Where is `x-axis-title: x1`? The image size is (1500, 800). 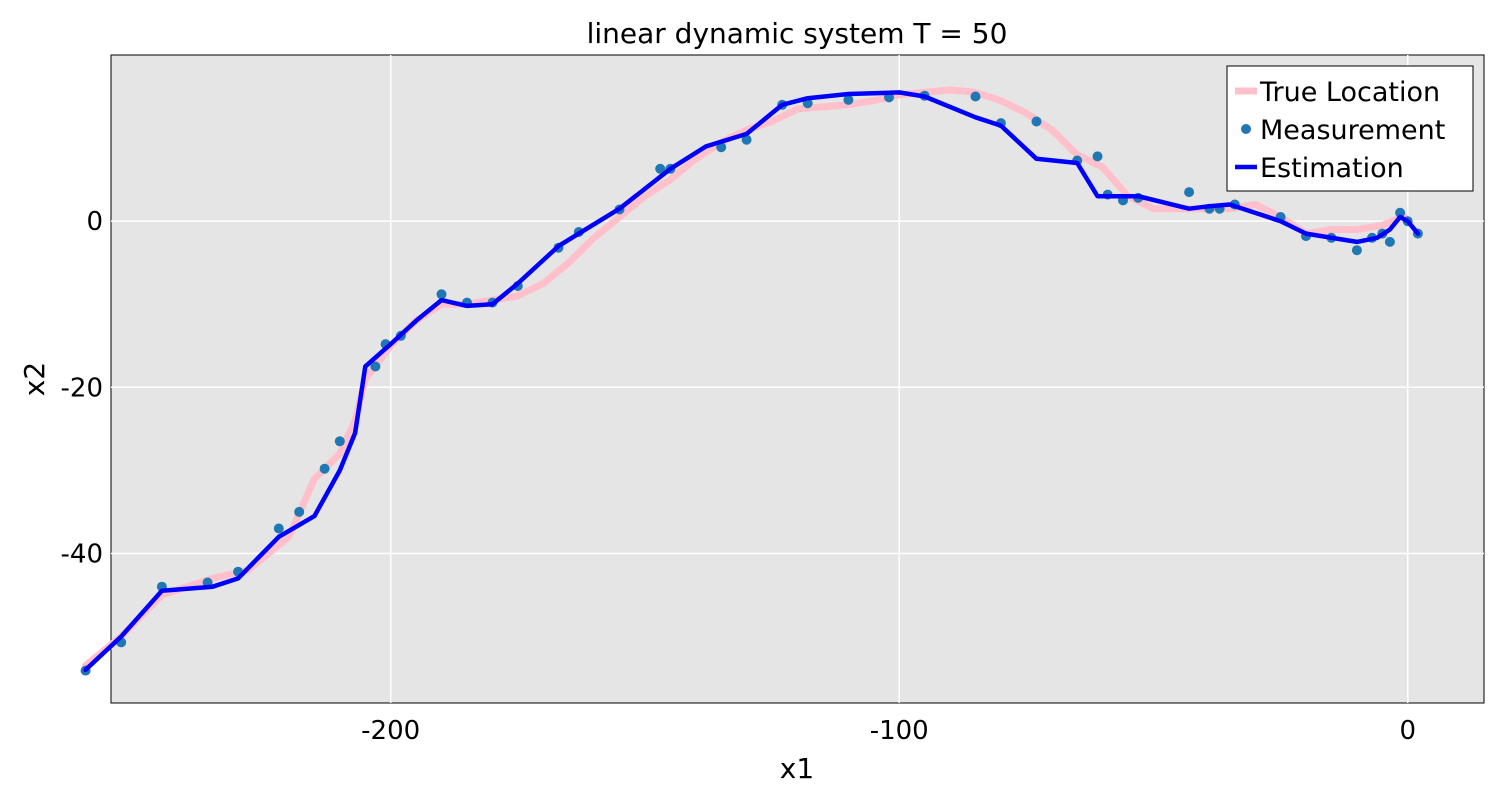 x-axis-title: x1 is located at coordinates (797, 768).